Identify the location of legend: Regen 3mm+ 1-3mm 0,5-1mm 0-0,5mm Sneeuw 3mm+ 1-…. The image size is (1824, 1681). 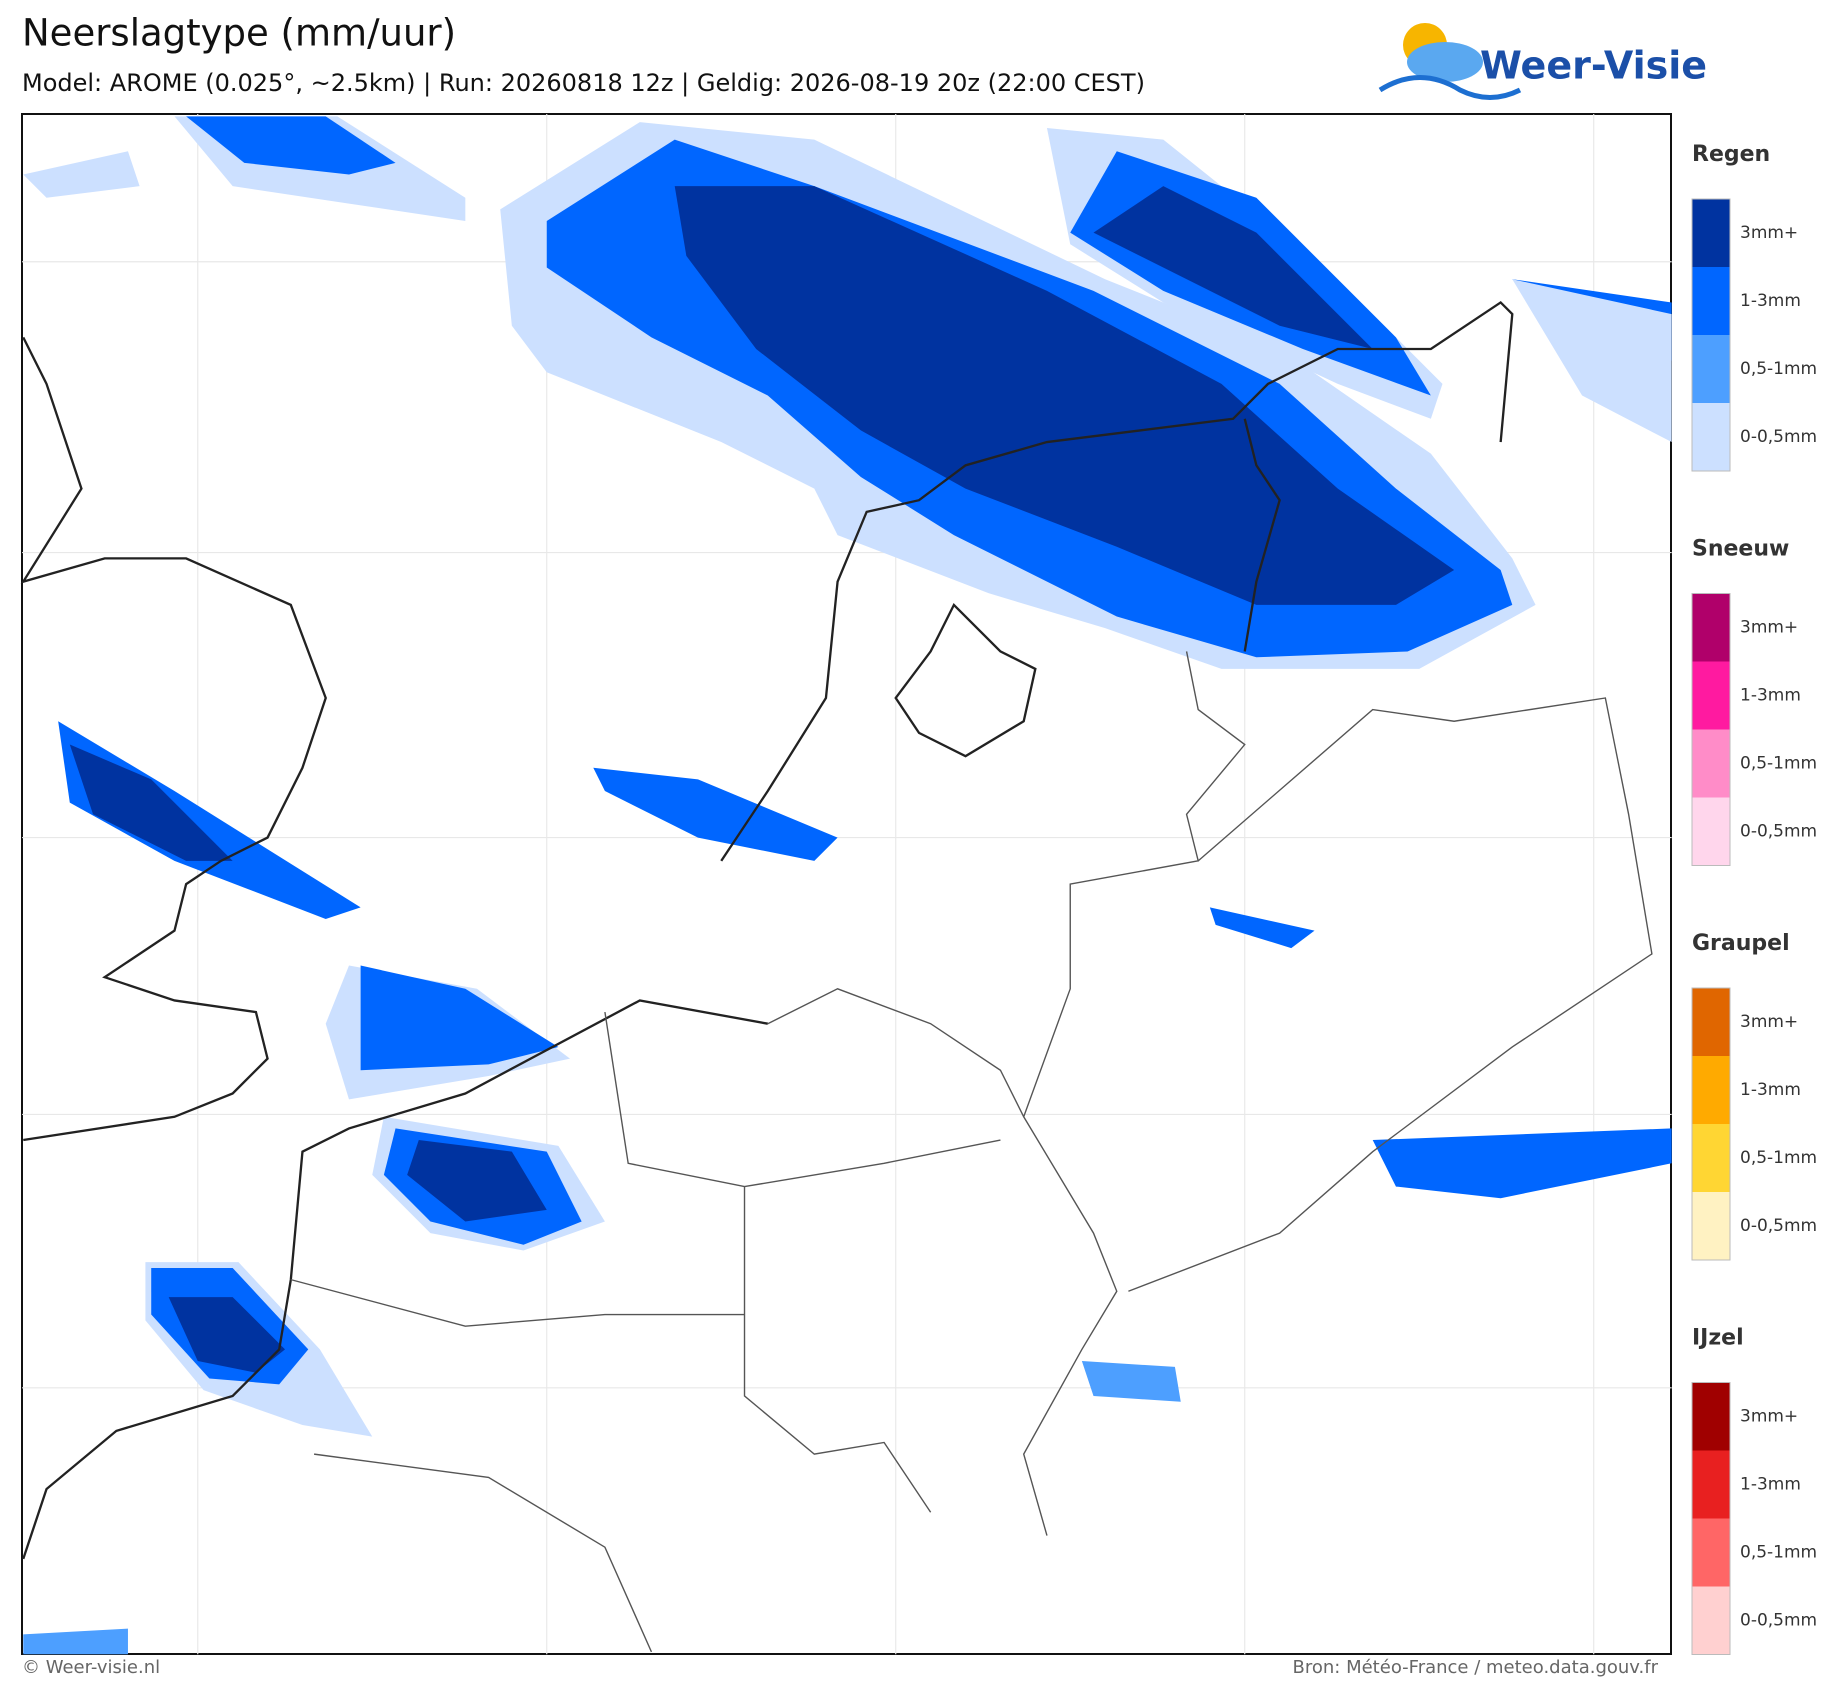
(1754, 898).